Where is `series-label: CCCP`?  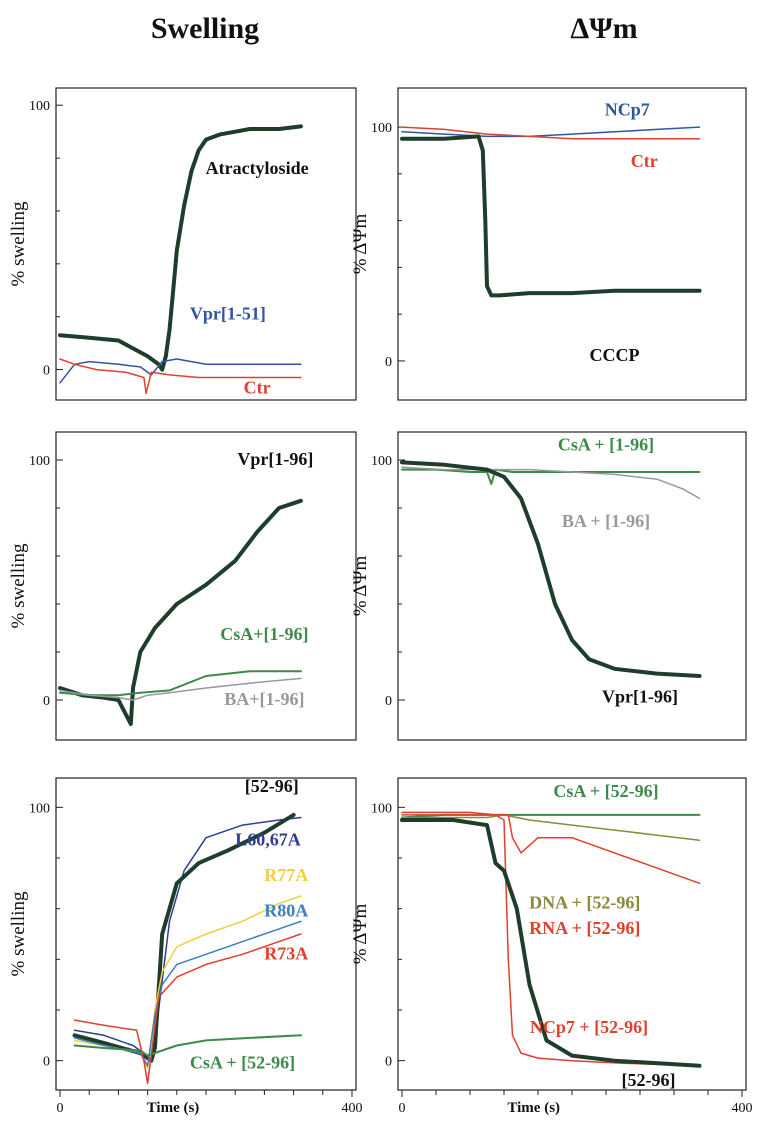 series-label: CCCP is located at coordinates (615, 355).